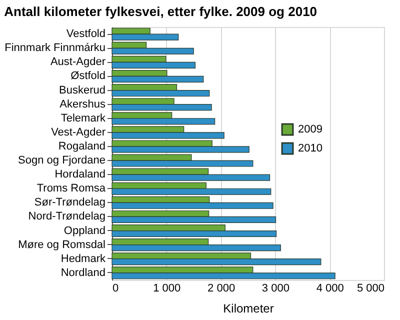  What do you see at coordinates (161, 11) in the screenshot?
I see `chart-title: Antall kilometer fylkesvei, etter fylke. 2009 og 2010` at bounding box center [161, 11].